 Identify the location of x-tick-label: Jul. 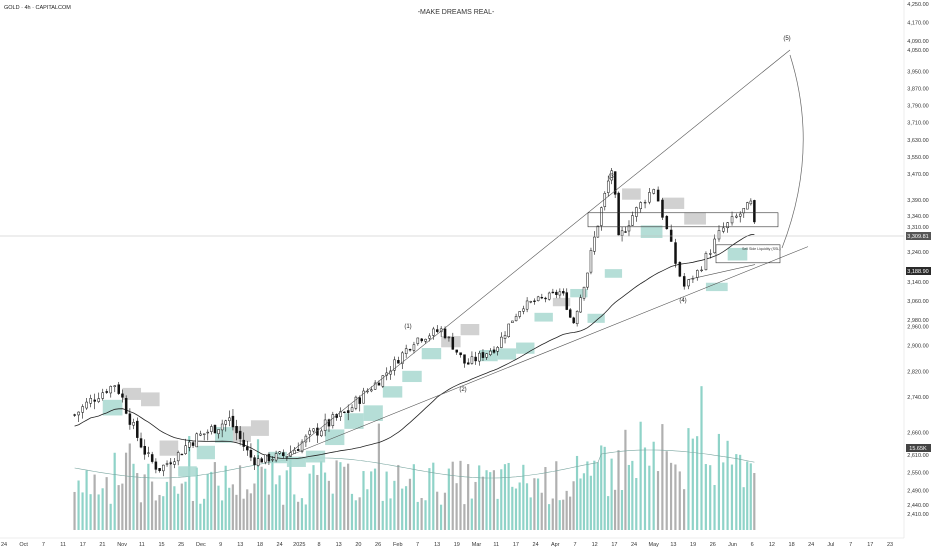
(830, 545).